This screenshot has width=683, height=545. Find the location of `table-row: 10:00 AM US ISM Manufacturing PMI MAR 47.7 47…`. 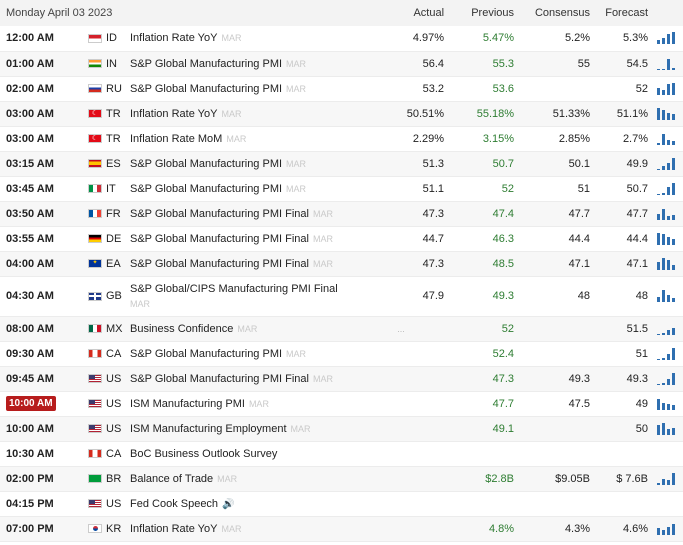

table-row: 10:00 AM US ISM Manufacturing PMI MAR 47.7 47… is located at coordinates (341, 403).